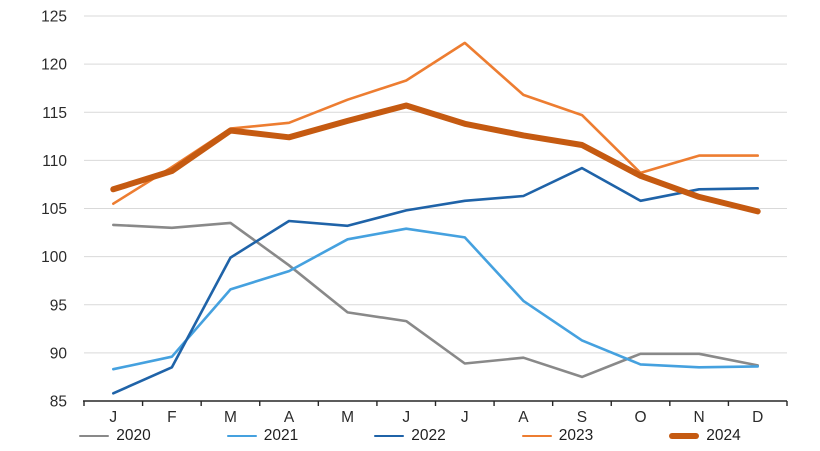  What do you see at coordinates (58, 305) in the screenshot?
I see `y-axis-tick-label: 95` at bounding box center [58, 305].